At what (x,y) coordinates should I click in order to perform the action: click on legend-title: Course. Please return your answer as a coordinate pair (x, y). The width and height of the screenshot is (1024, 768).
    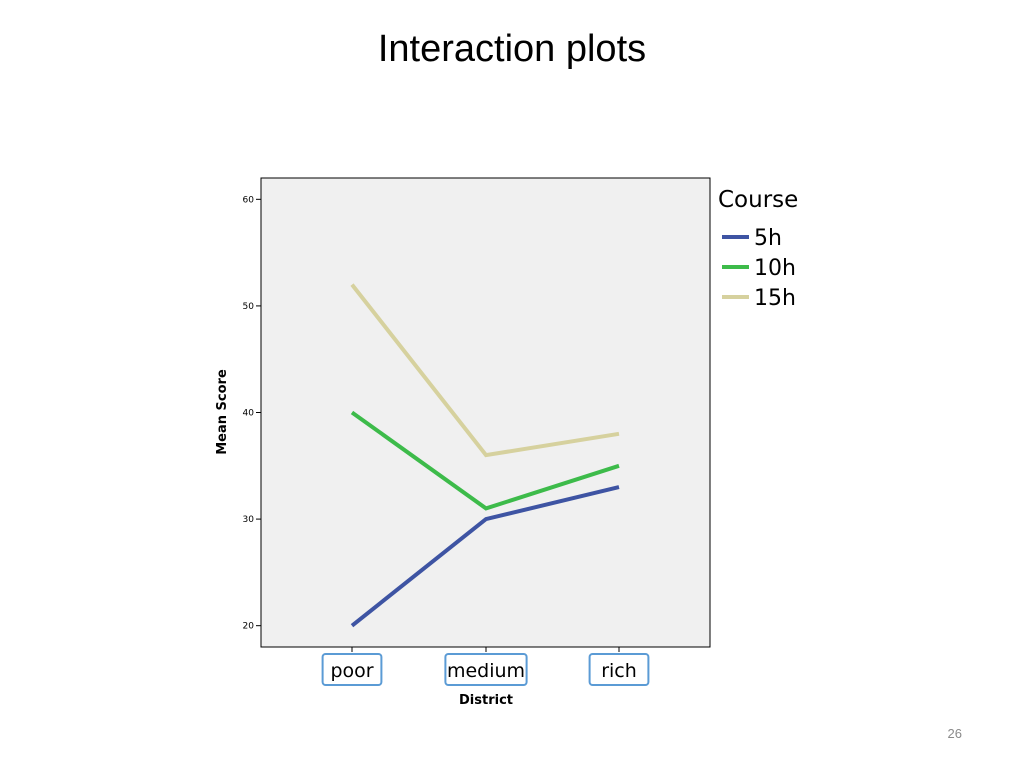
    Looking at the image, I should click on (758, 200).